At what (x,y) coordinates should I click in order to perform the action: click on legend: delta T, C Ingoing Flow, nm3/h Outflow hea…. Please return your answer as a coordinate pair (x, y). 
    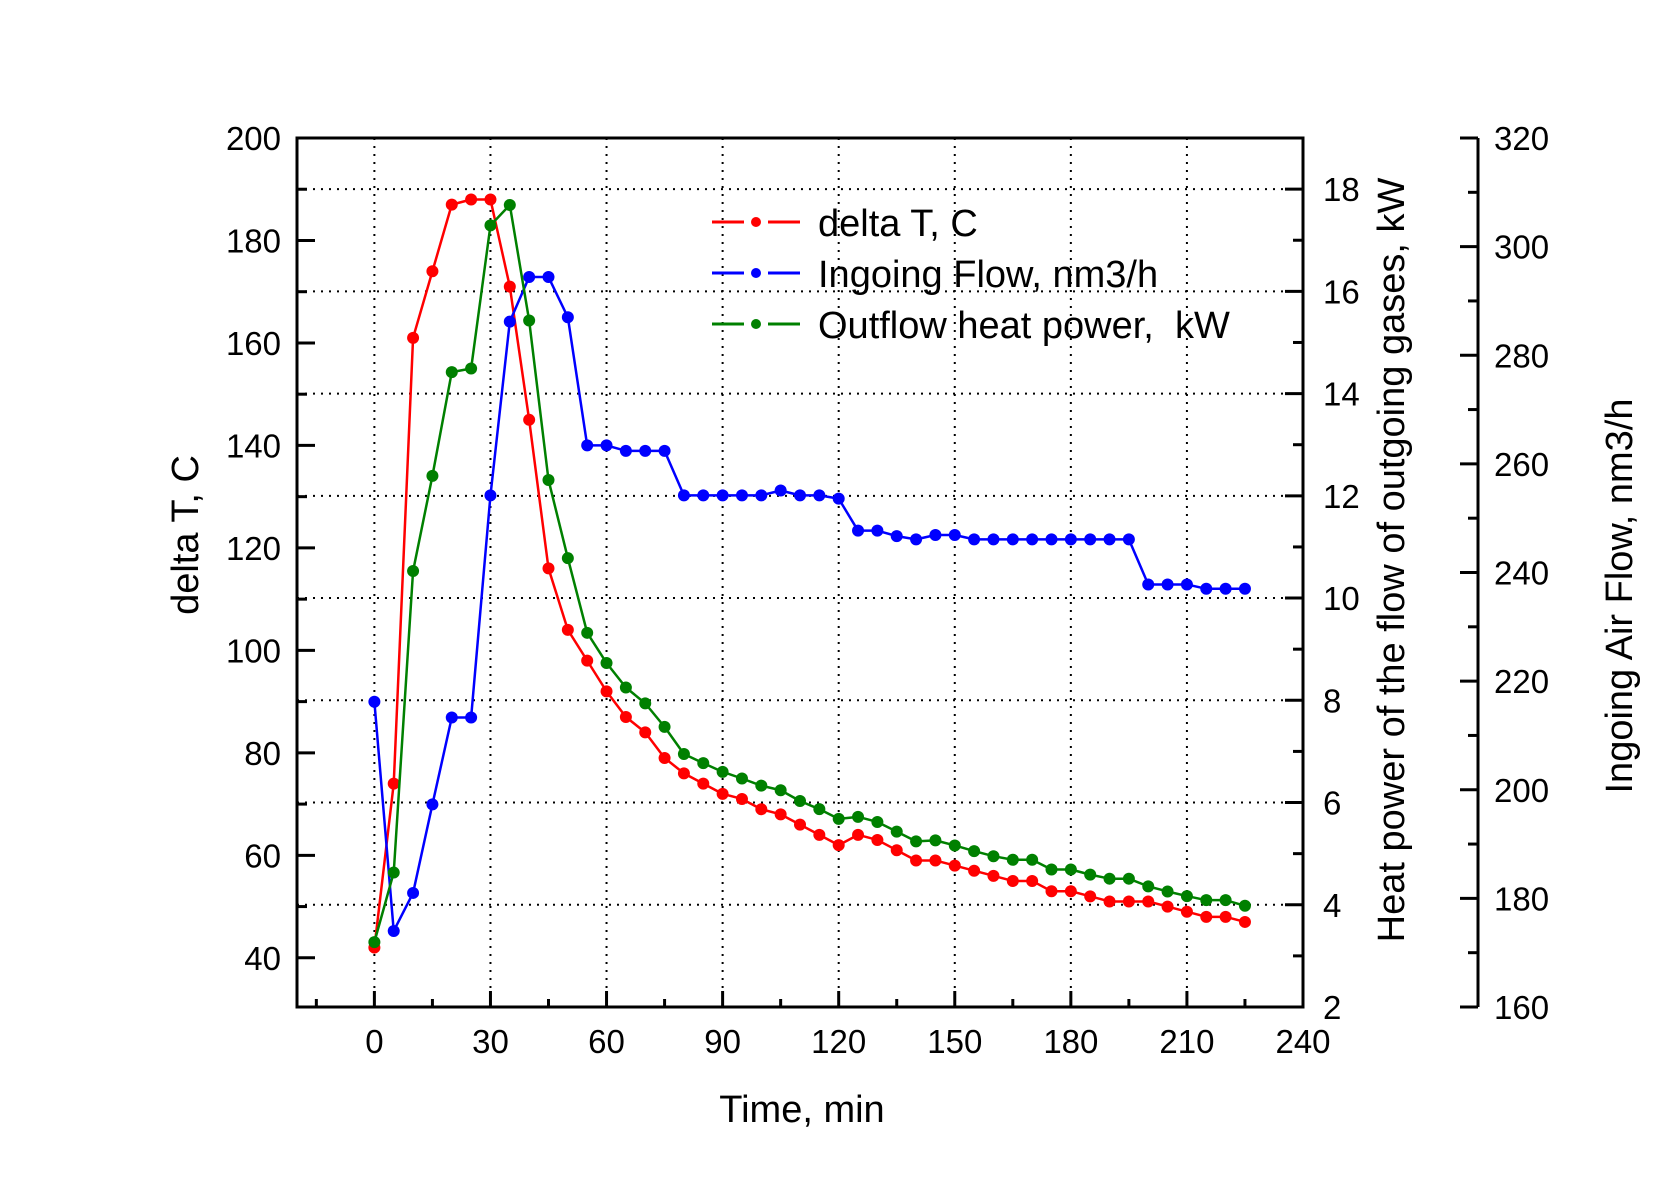
    Looking at the image, I should click on (971, 275).